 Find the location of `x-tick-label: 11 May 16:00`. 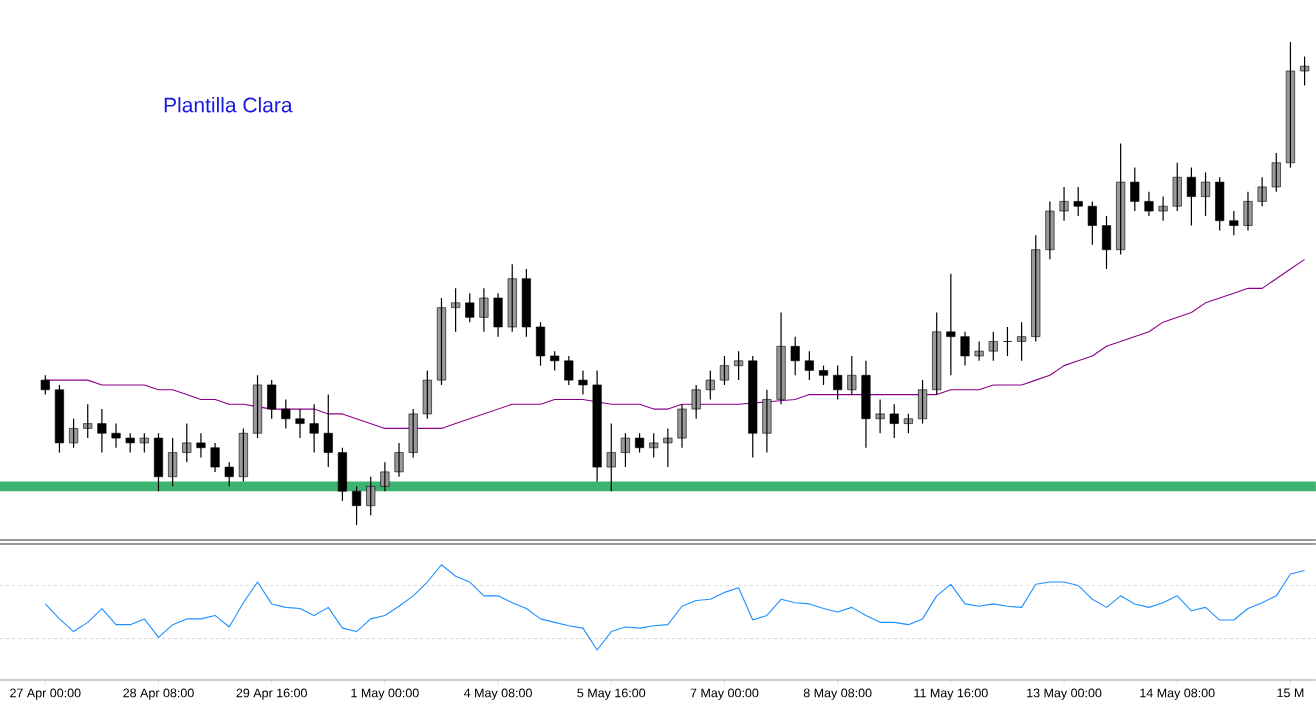

x-tick-label: 11 May 16:00 is located at coordinates (951, 694).